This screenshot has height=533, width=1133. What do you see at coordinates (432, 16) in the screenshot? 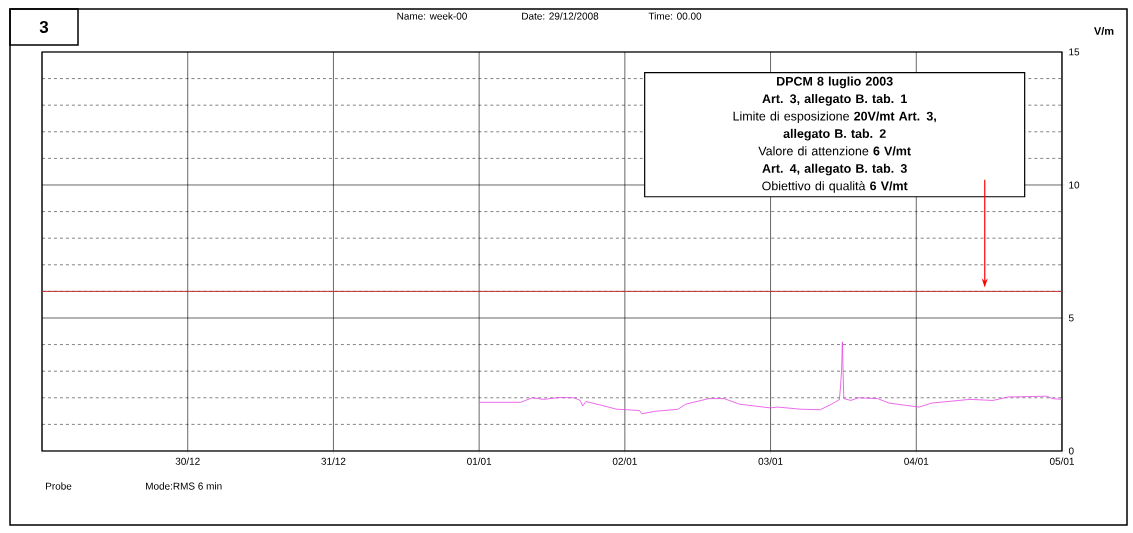
I see `text: Name: week-00` at bounding box center [432, 16].